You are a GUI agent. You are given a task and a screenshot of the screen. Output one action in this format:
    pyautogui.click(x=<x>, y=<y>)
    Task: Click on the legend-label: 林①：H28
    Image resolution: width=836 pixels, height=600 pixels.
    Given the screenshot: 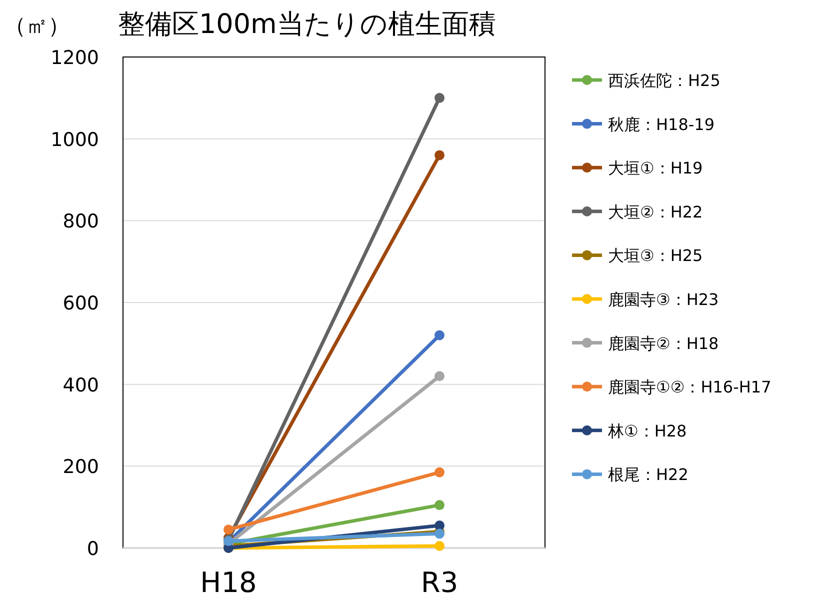 What is the action you would take?
    pyautogui.click(x=647, y=430)
    